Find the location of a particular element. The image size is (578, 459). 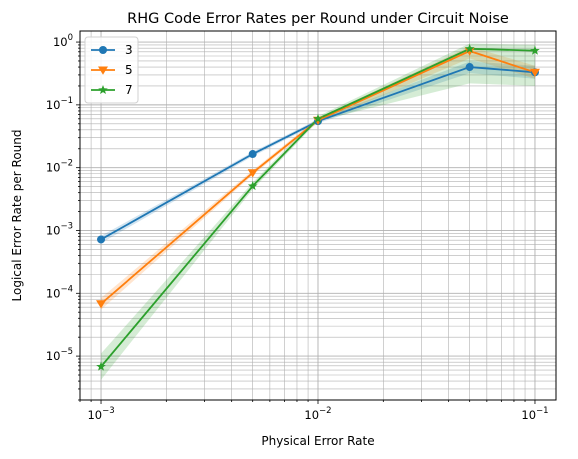

x-tick-label: 10⁻³ is located at coordinates (100, 414).